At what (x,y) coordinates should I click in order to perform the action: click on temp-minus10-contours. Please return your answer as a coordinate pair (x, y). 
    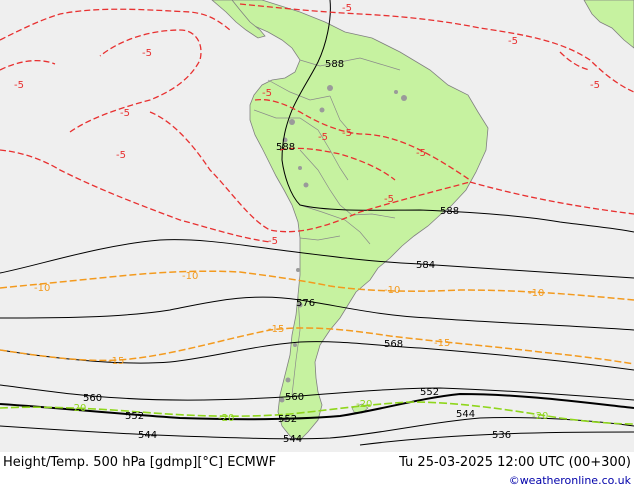
    Looking at the image, I should click on (317, 285).